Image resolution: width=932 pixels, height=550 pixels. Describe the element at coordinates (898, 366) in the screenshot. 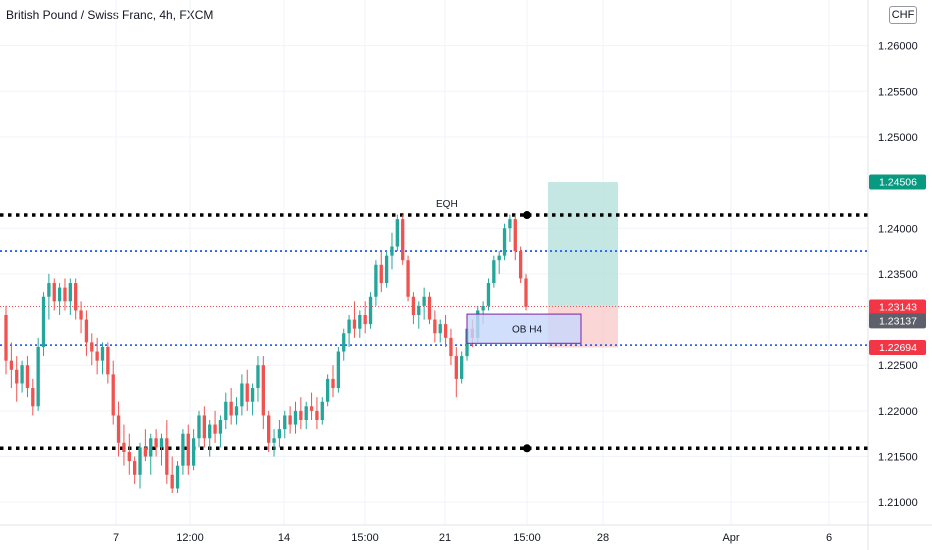

I see `y-tick-label: 1.22500` at that location.